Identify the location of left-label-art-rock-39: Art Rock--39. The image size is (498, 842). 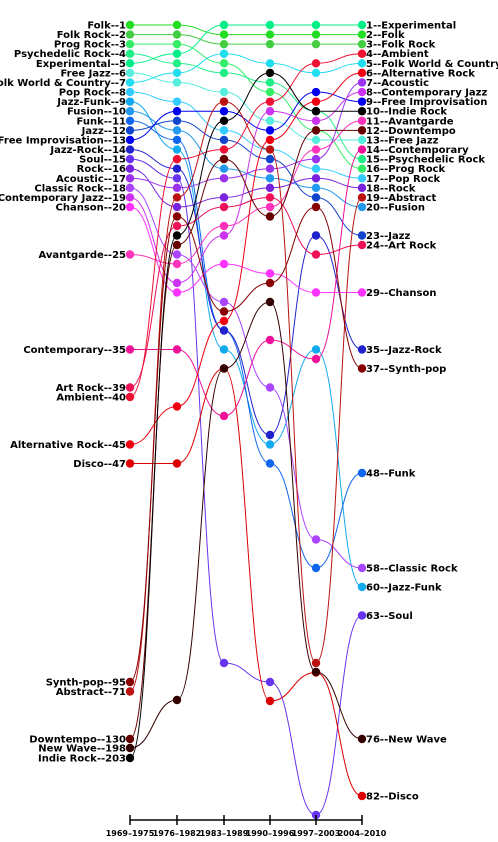
(91, 388).